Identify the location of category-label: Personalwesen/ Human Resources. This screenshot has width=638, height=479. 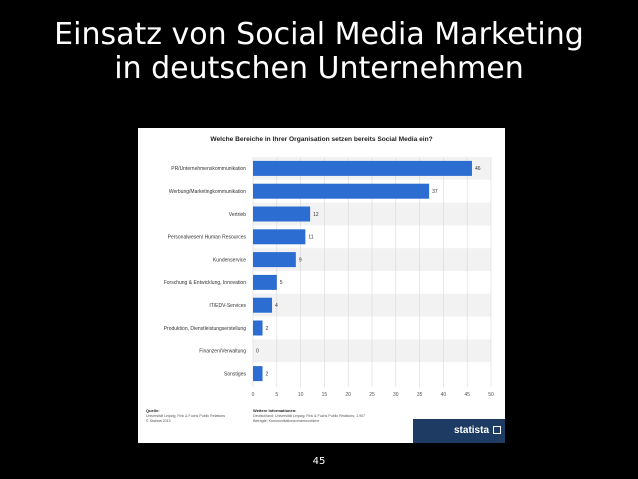
(207, 238).